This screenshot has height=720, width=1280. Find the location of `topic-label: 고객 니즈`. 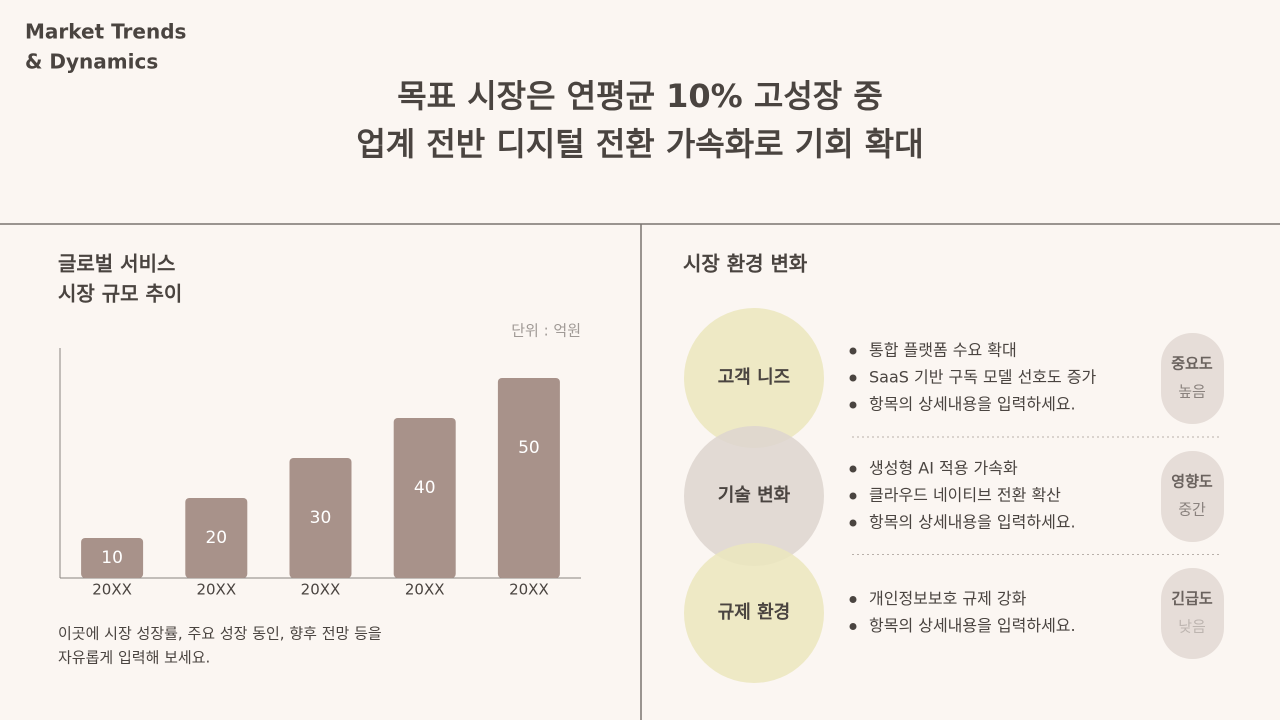

topic-label: 고객 니즈 is located at coordinates (754, 377).